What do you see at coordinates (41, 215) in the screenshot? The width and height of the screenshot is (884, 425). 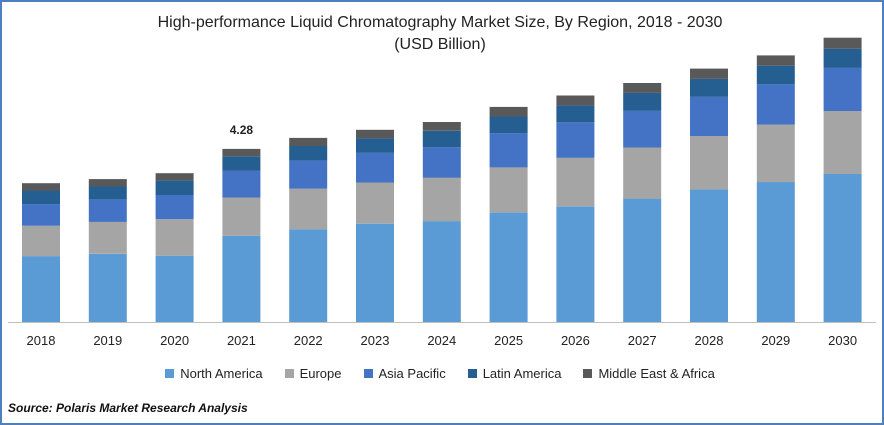 I see `bar-segment-2018-asia-pacific` at bounding box center [41, 215].